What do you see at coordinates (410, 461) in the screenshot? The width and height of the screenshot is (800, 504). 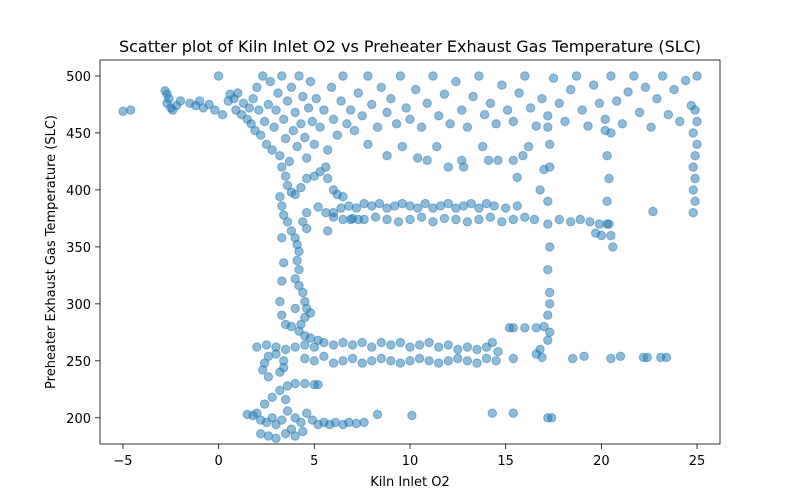 I see `x-tick-label: 10` at bounding box center [410, 461].